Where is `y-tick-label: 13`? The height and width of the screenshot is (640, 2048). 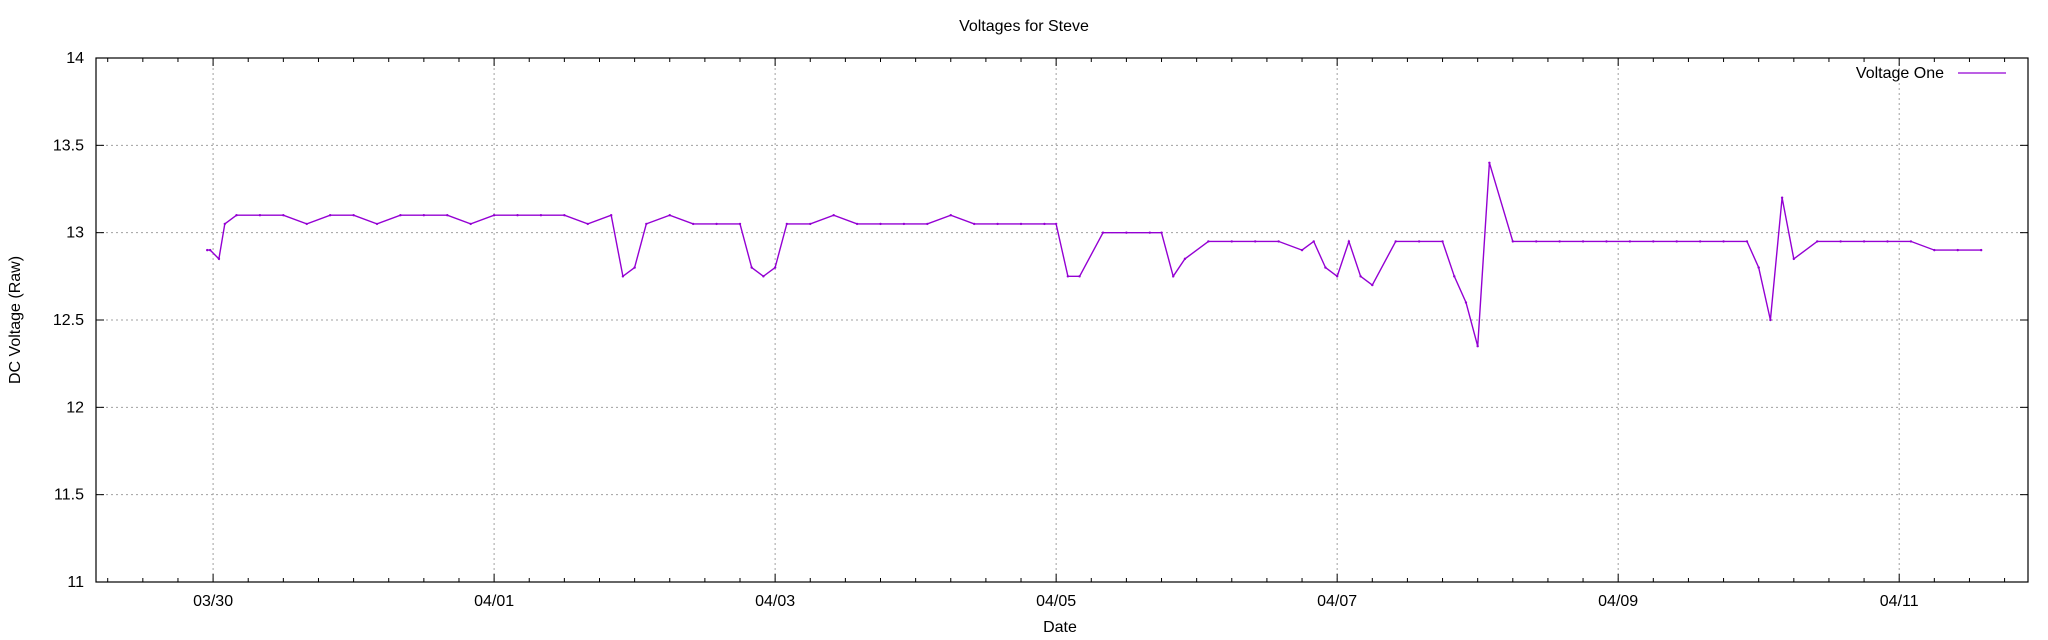
y-tick-label: 13 is located at coordinates (75, 233).